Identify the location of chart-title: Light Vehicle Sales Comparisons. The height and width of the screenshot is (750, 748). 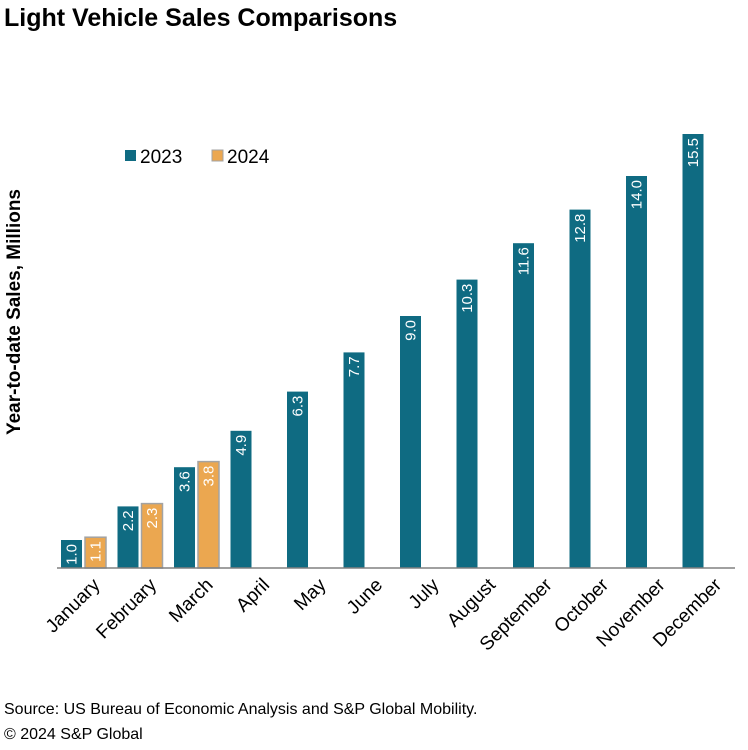
(201, 18).